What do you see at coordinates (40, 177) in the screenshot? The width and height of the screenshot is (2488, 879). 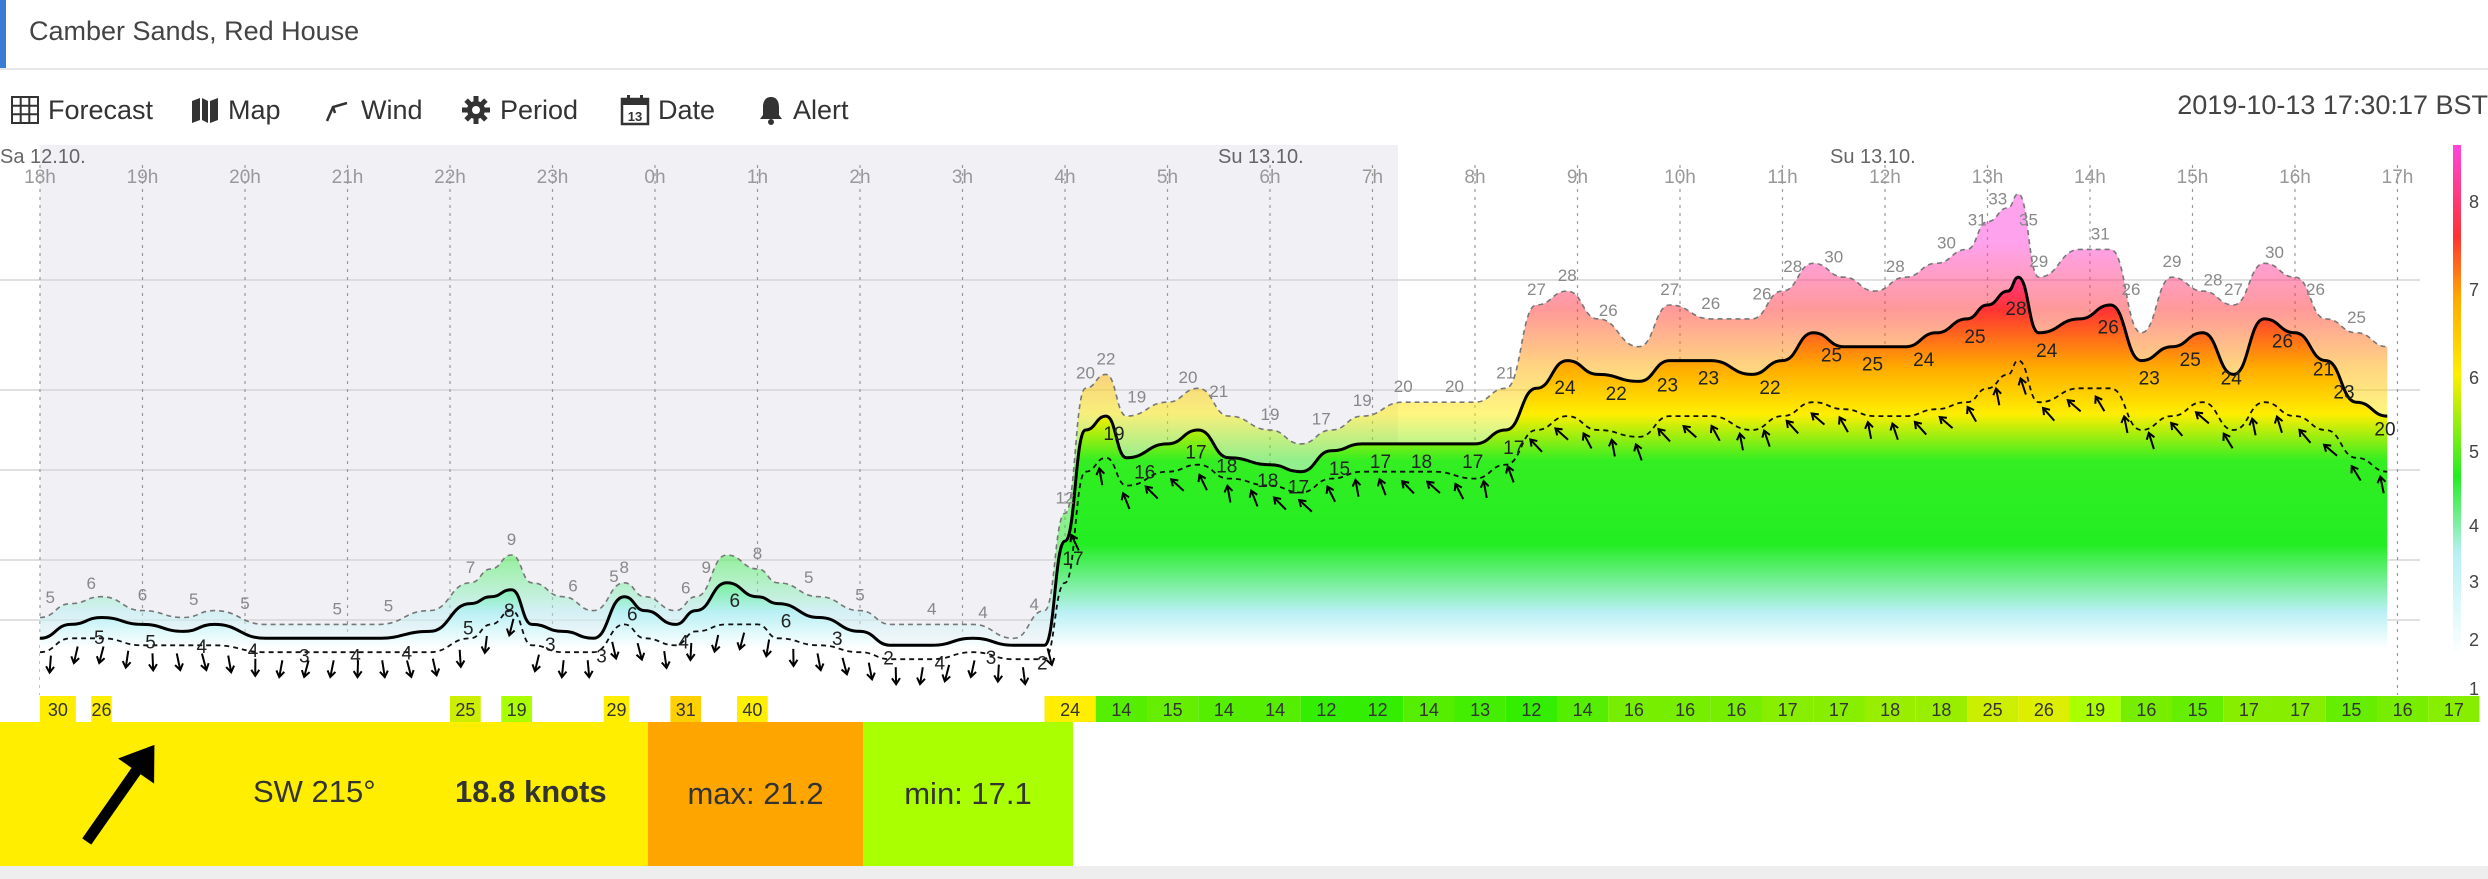 I see `hour-label: 18h` at bounding box center [40, 177].